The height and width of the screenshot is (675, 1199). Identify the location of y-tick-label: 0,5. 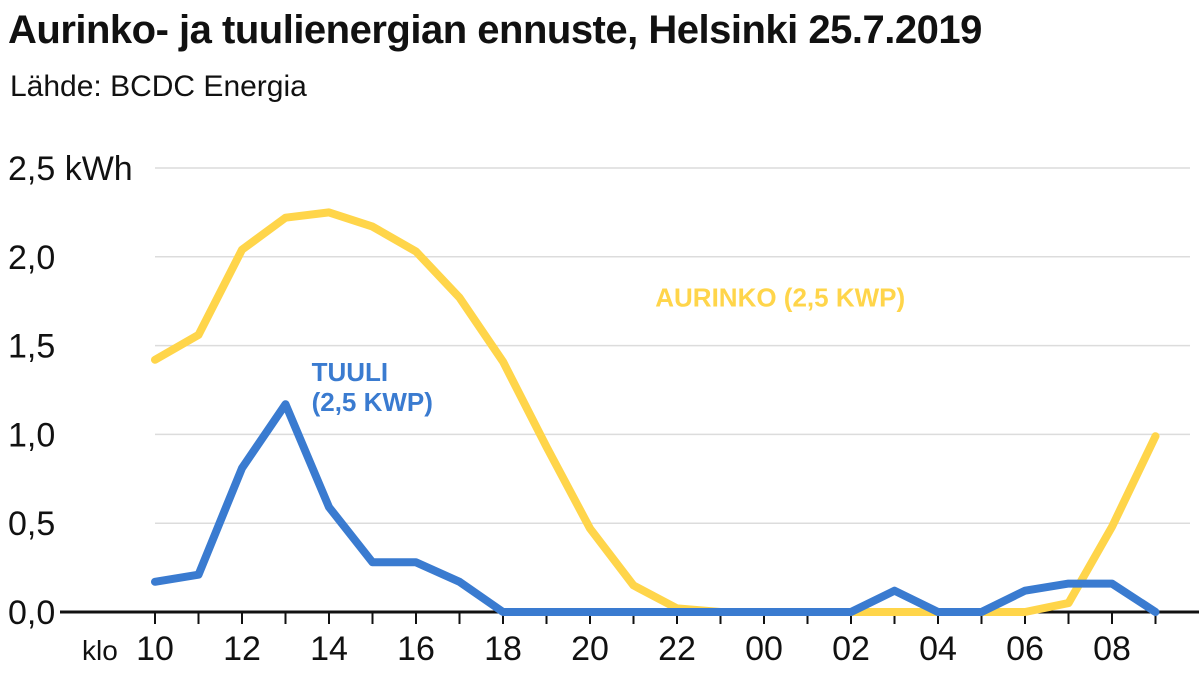
(31, 524).